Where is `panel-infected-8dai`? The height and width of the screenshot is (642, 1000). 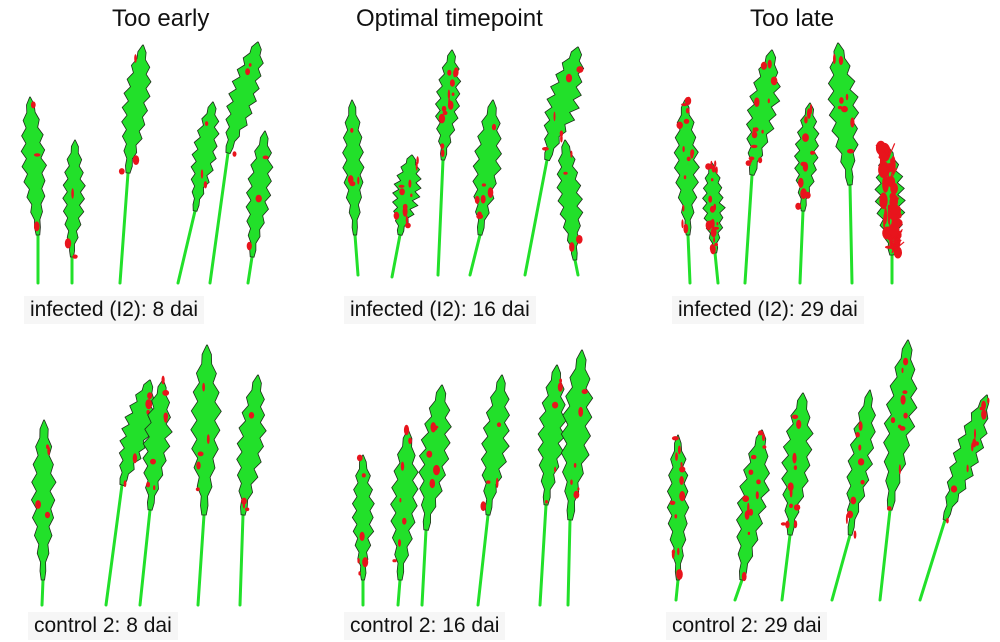 panel-infected-8dai is located at coordinates (147, 163).